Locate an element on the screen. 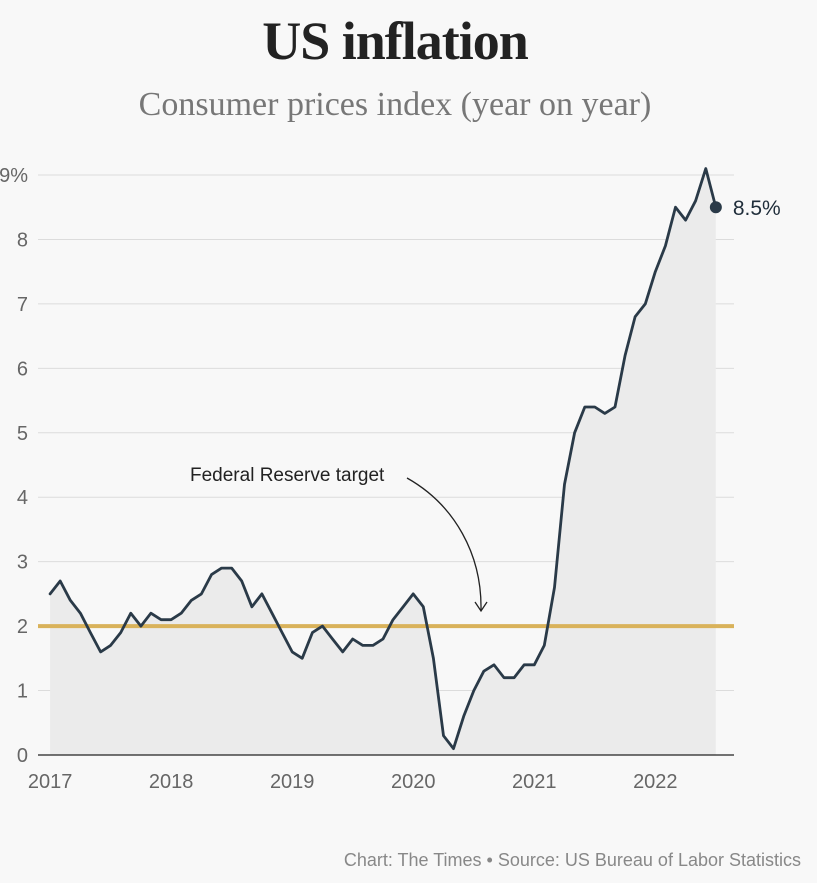 This screenshot has width=817, height=883. annotation-label: Federal Reserve target is located at coordinates (287, 475).